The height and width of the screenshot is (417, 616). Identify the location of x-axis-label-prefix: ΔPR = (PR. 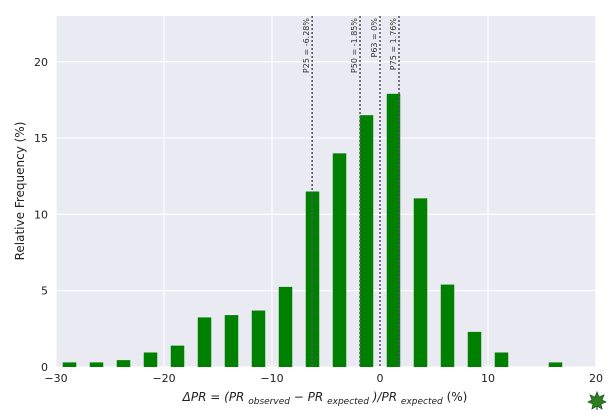
(213, 397).